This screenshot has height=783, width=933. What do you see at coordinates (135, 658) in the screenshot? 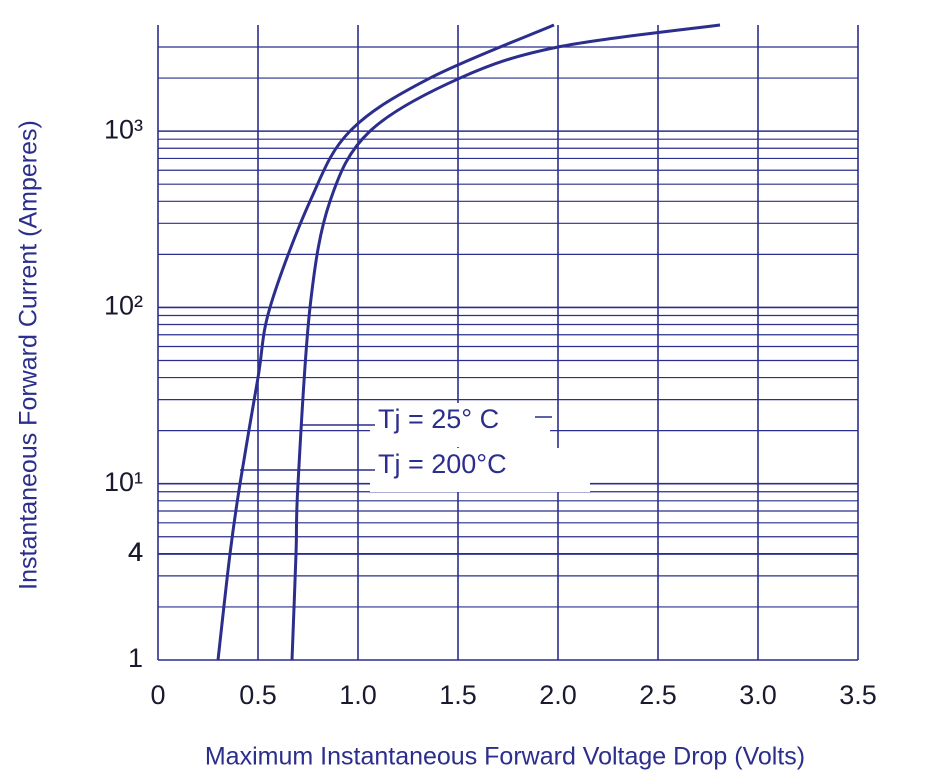
I see `y-tick-label: 1` at bounding box center [135, 658].